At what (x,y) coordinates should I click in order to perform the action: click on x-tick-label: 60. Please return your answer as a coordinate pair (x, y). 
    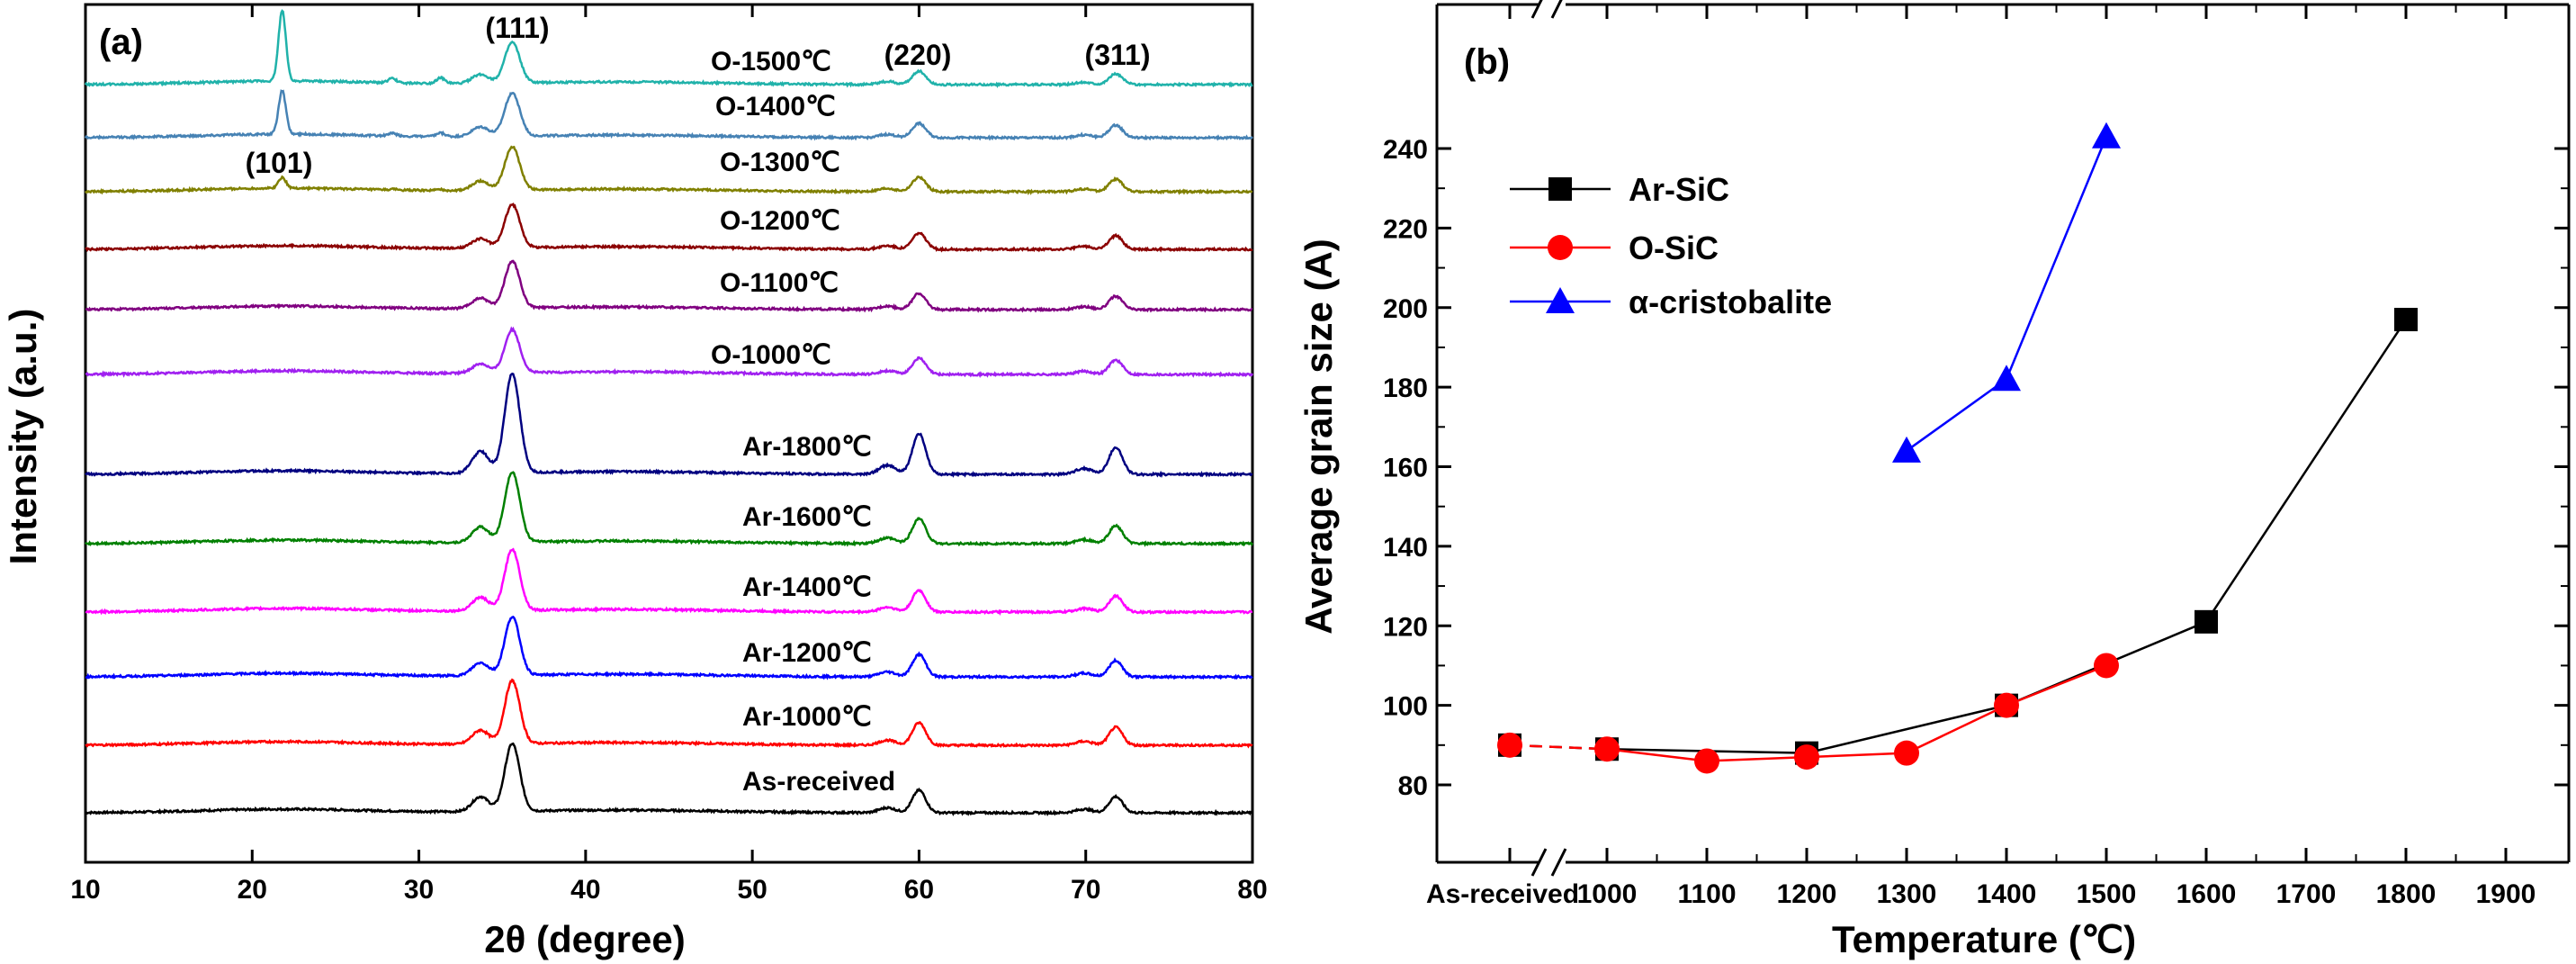
    Looking at the image, I should click on (919, 890).